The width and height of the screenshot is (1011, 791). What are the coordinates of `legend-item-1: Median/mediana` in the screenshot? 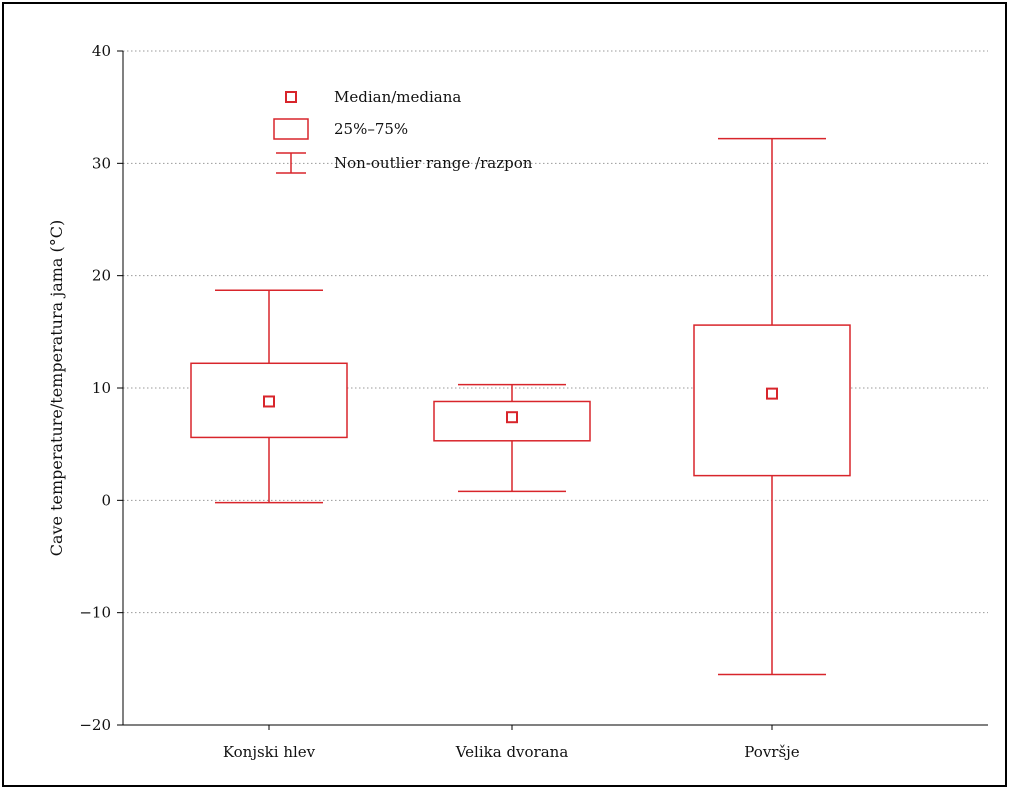 It's located at (373, 97).